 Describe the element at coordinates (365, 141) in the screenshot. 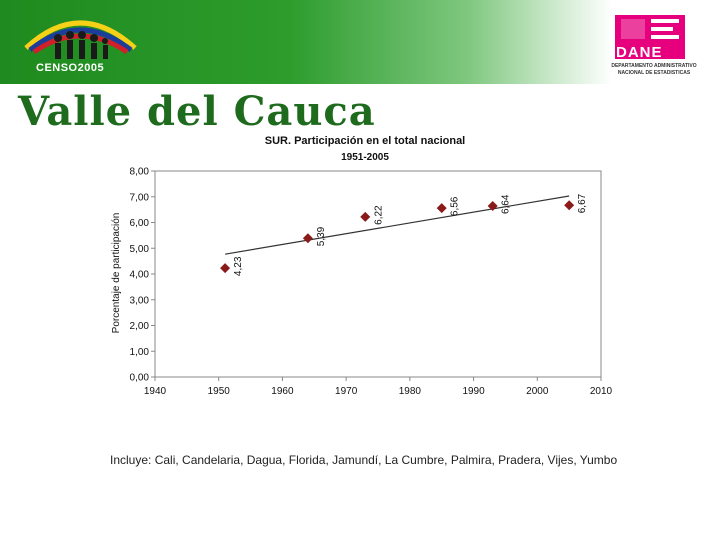

I see `chart-title: SUR. Participación en el total nacional` at that location.